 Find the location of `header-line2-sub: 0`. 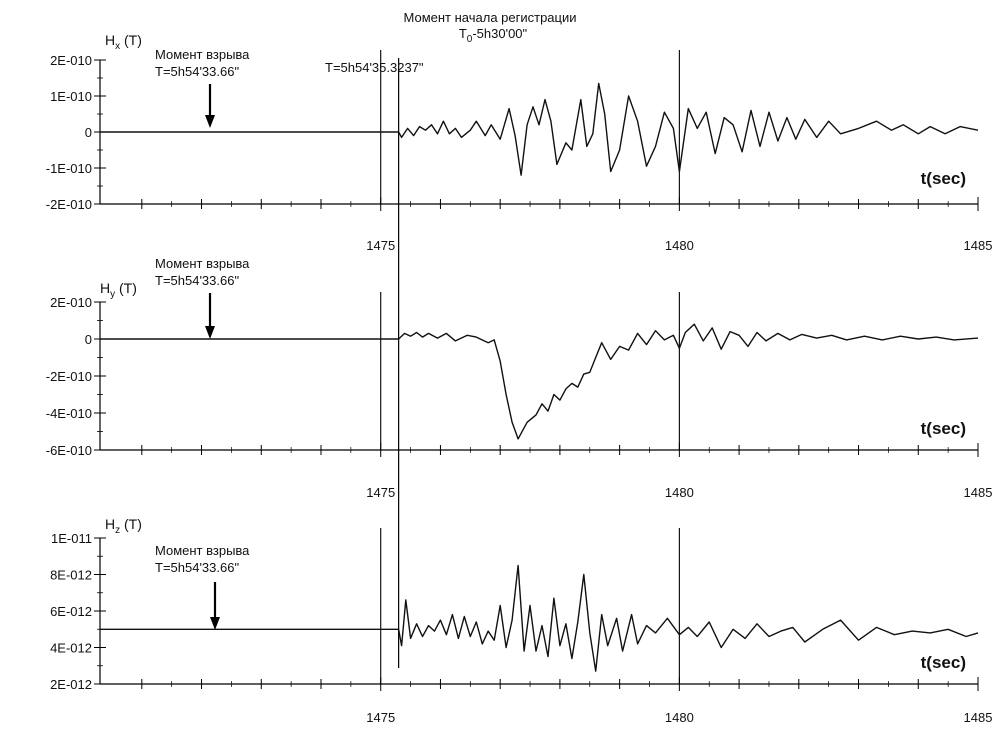

header-line2-sub: 0 is located at coordinates (470, 39).